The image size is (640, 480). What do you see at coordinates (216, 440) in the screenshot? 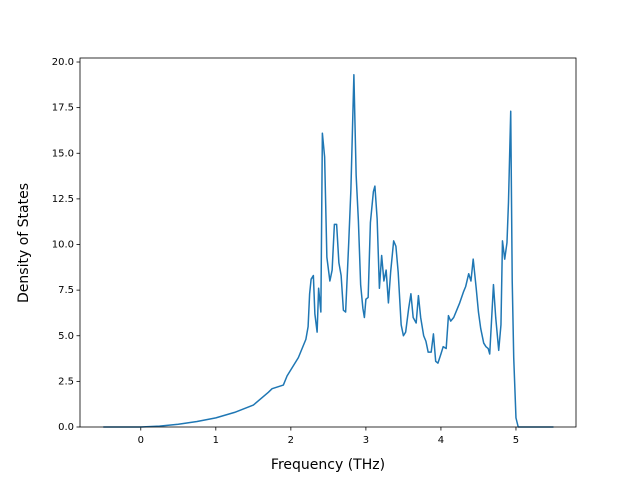
I see `x-tick-label: 1` at bounding box center [216, 440].